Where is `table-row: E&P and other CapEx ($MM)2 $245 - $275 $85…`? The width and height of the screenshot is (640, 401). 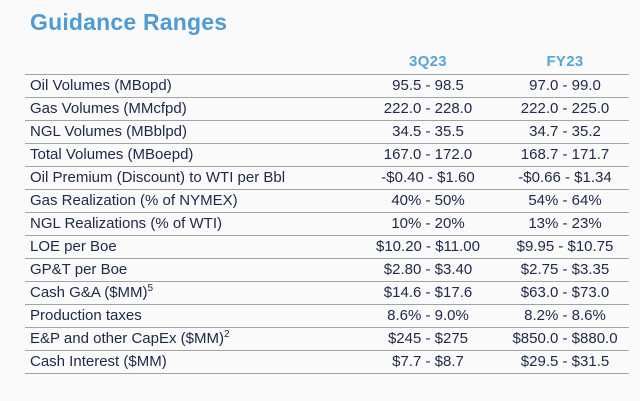 table-row: E&P and other CapEx ($MM)2 $245 - $275 $85… is located at coordinates (327, 339).